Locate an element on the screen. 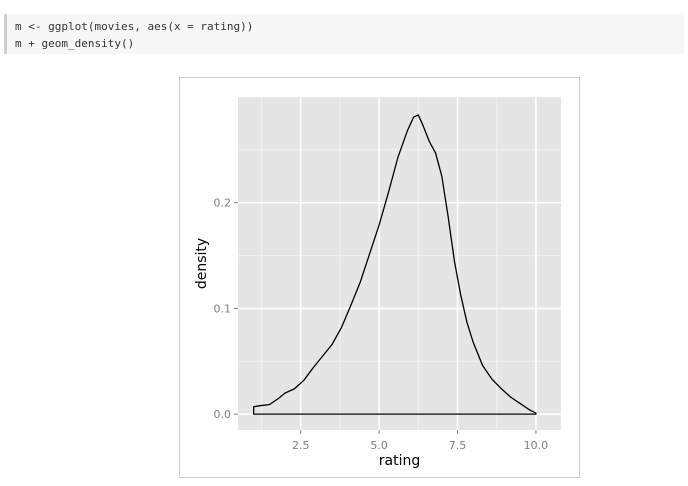 Image resolution: width=688 pixels, height=486 pixels. code-line-2: m + geom_density() is located at coordinates (75, 43).